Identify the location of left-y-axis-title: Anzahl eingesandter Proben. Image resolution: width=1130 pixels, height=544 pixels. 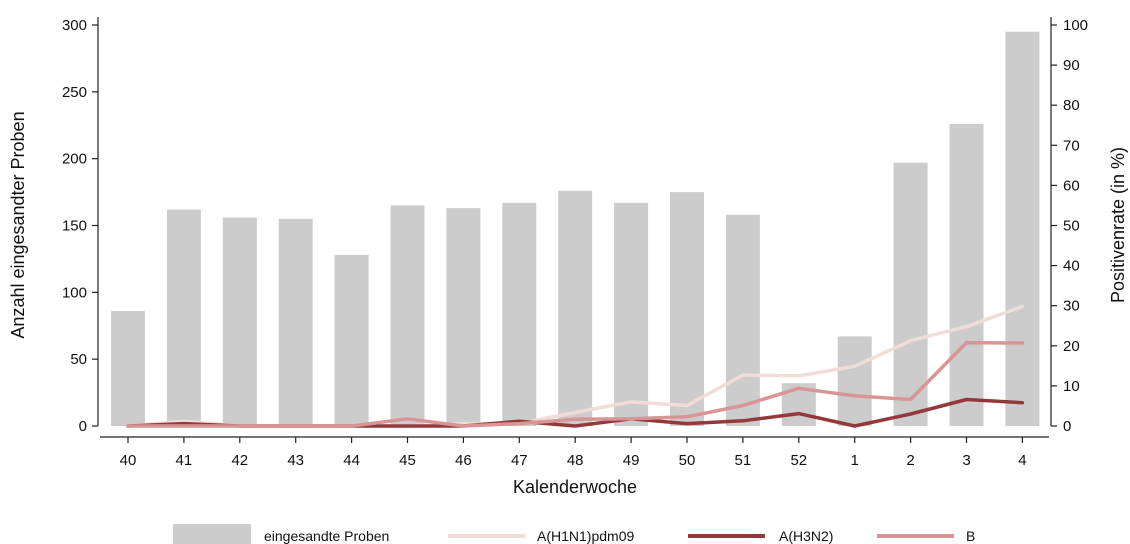
(18, 224).